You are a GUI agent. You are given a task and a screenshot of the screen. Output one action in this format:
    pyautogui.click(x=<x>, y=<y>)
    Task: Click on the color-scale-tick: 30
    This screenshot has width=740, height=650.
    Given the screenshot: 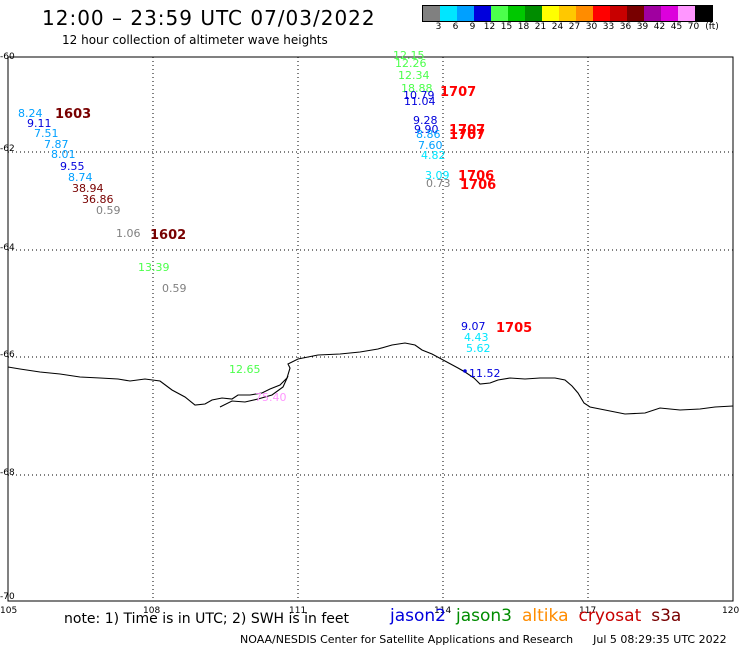 What is the action you would take?
    pyautogui.click(x=591, y=27)
    